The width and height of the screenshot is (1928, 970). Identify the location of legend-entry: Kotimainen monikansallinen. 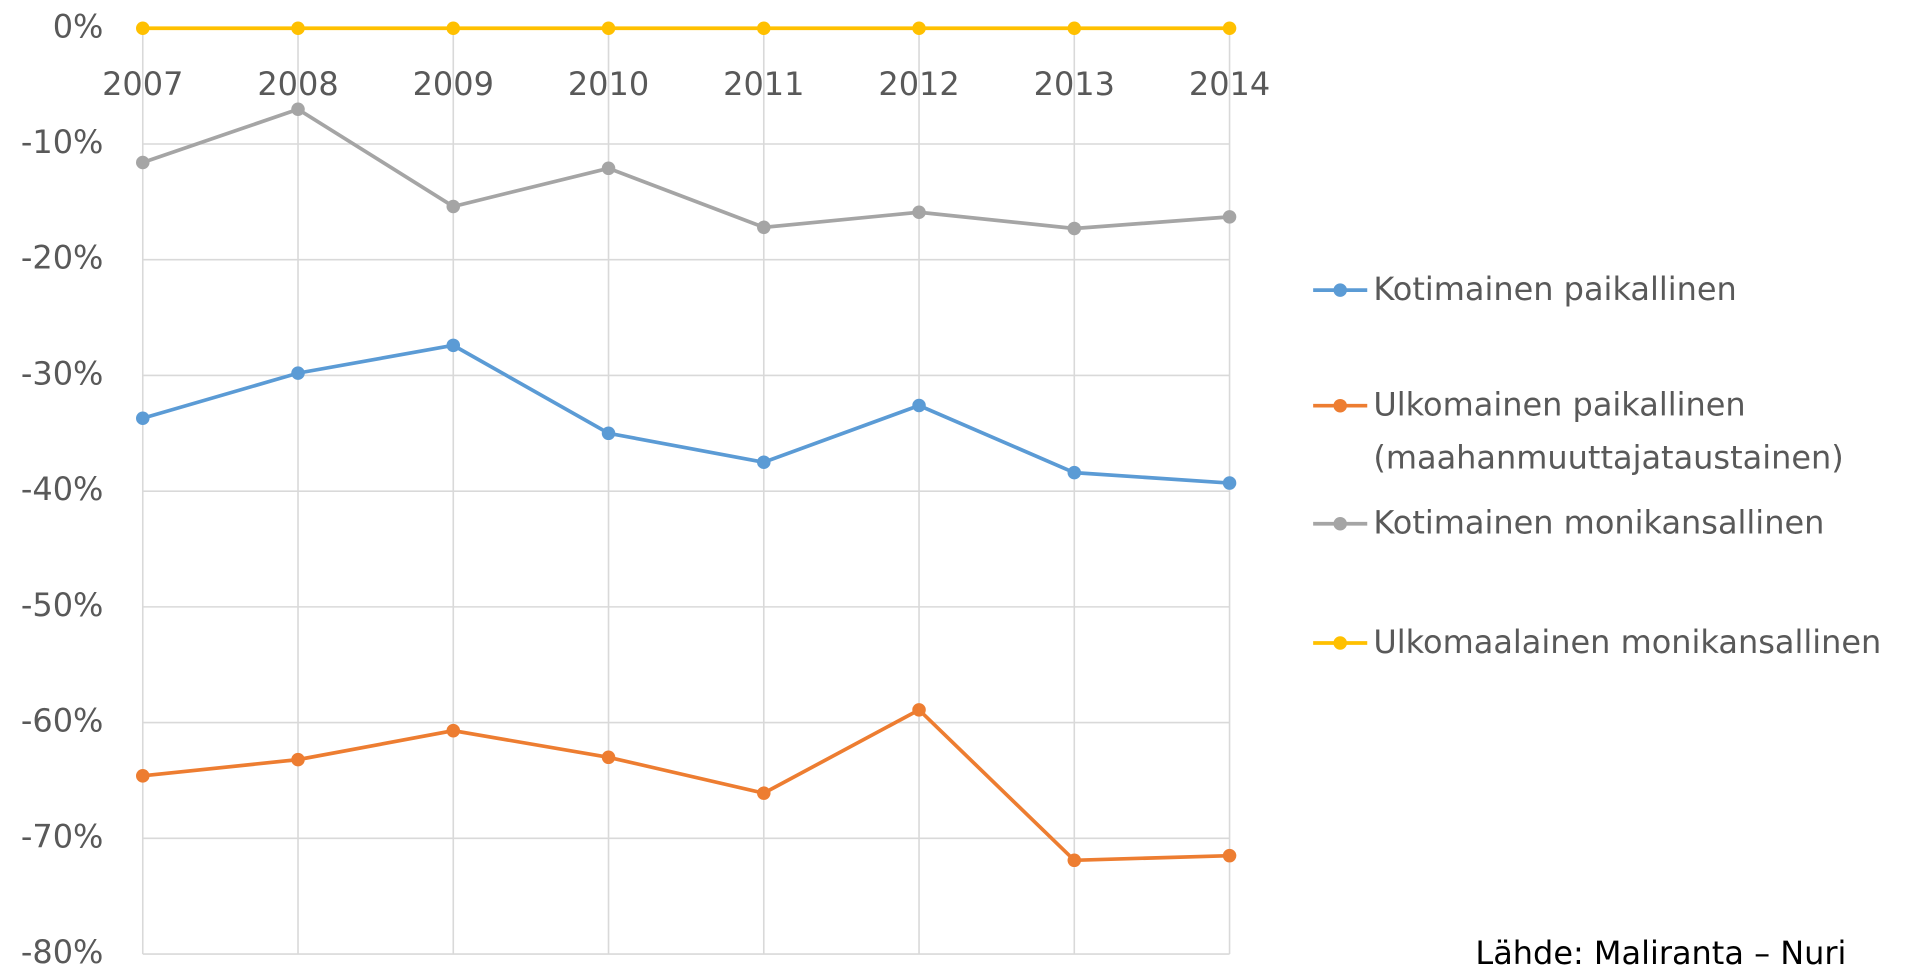
(1599, 523).